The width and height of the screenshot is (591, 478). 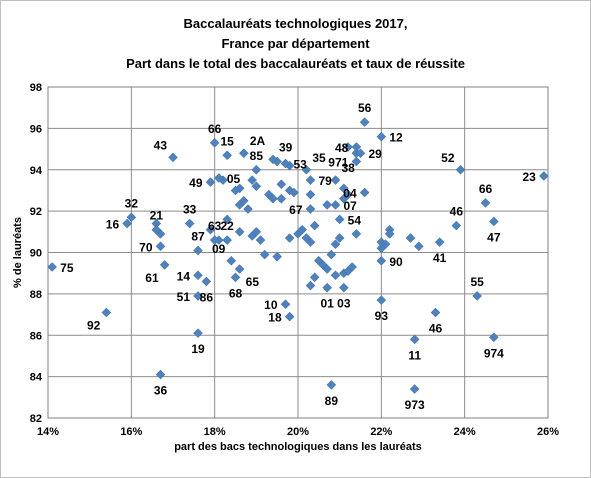 What do you see at coordinates (67, 268) in the screenshot?
I see `point-label: 75` at bounding box center [67, 268].